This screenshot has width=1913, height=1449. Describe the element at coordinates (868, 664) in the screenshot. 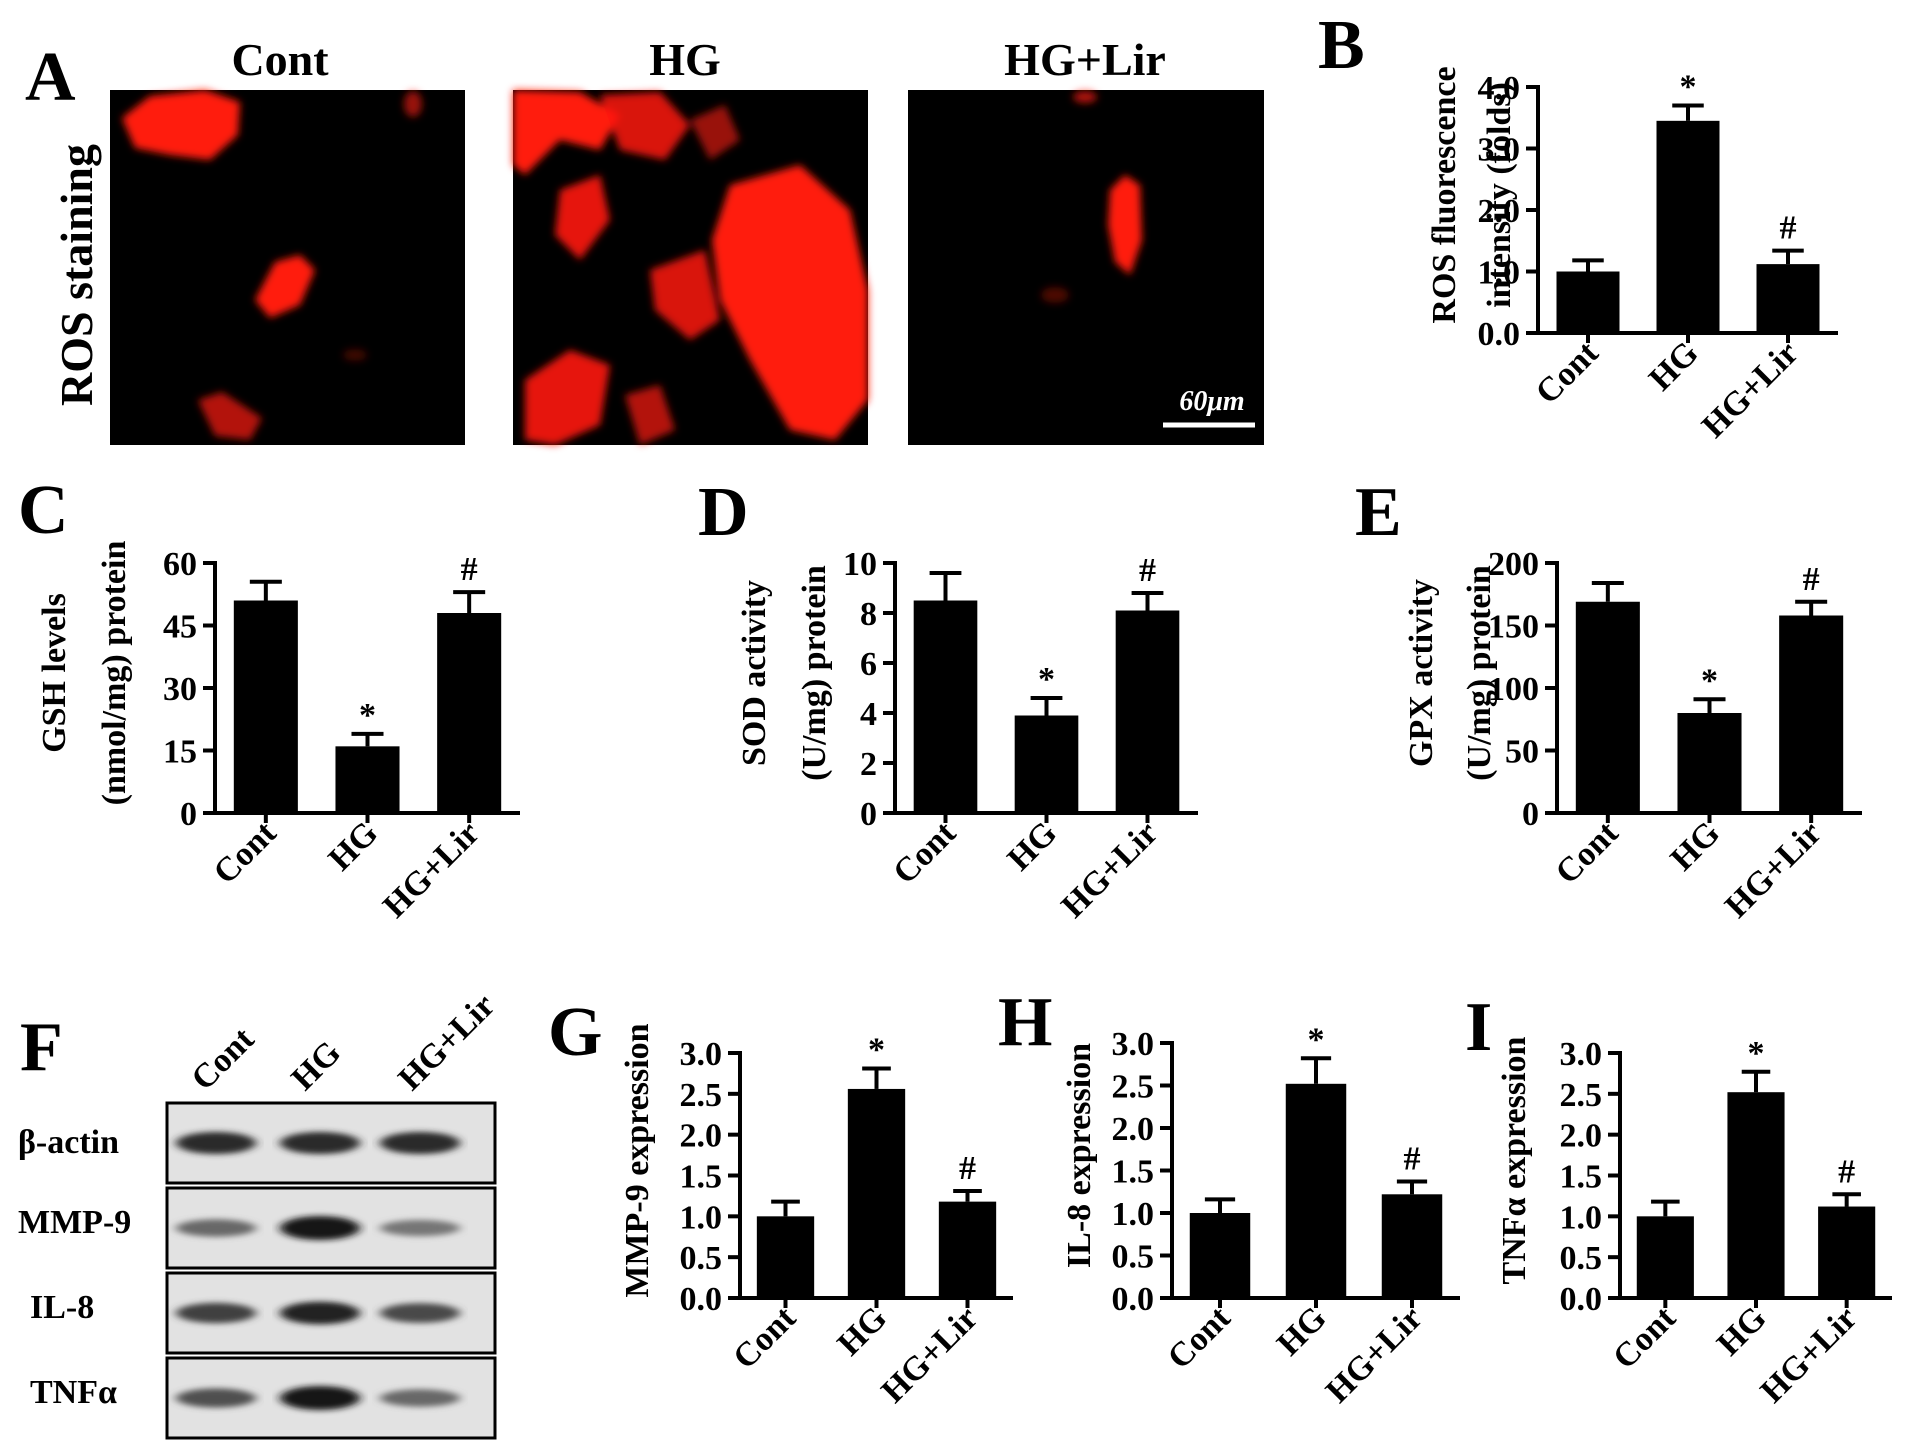

I see `y-tick-label: 6` at that location.